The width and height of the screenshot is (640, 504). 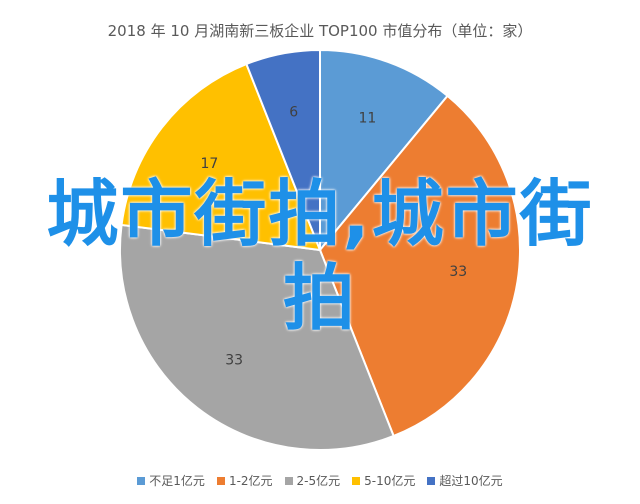 I want to click on data-label-3: 33, so click(x=234, y=361).